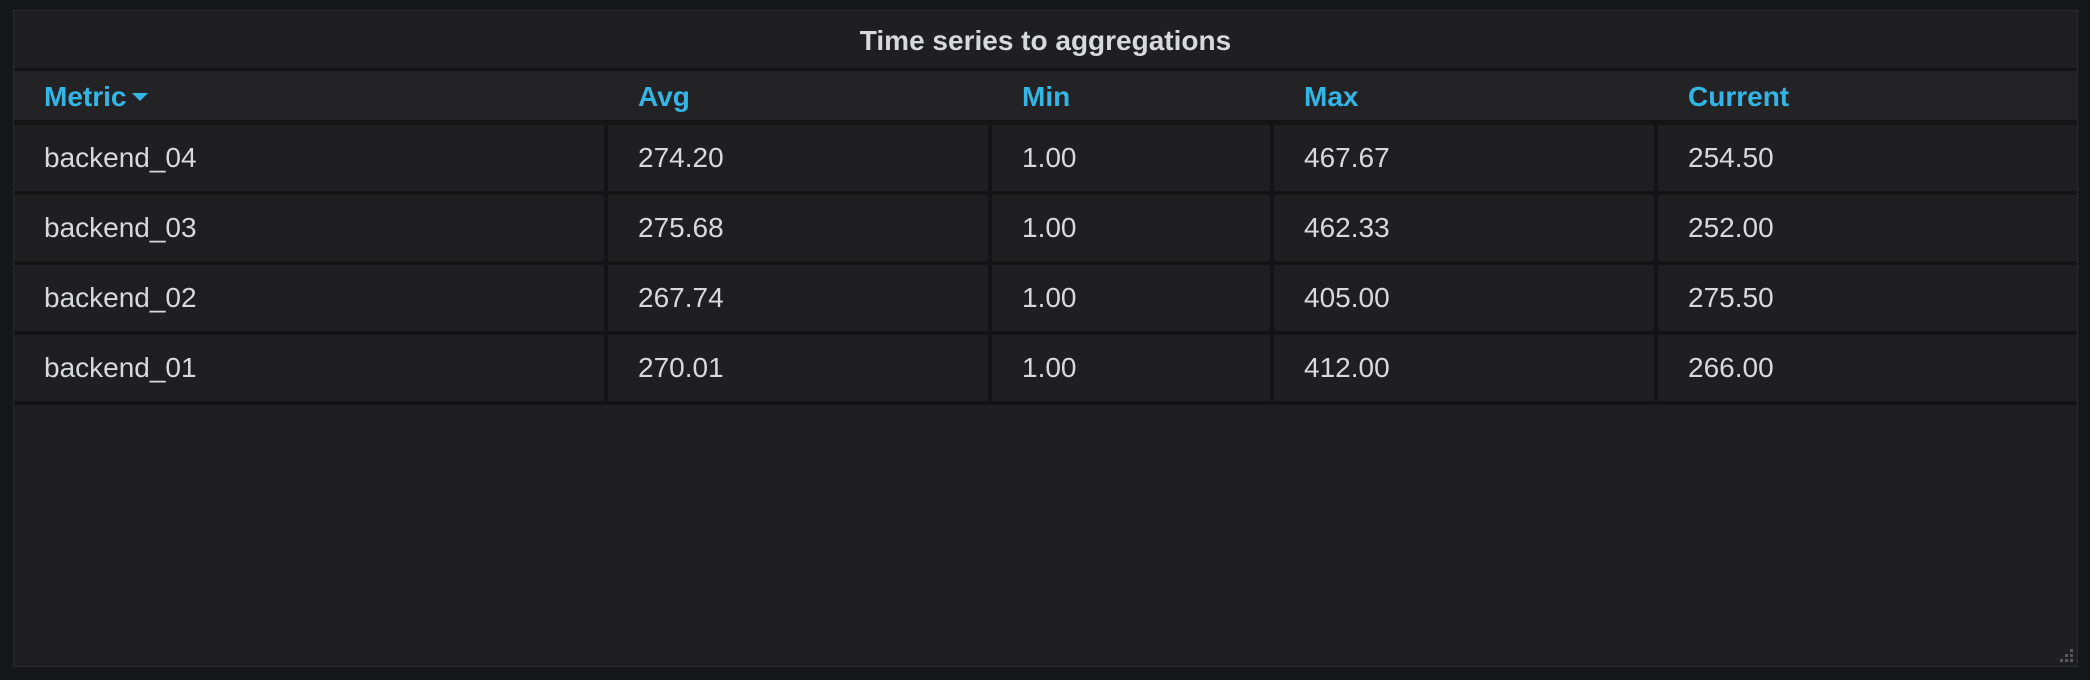 The height and width of the screenshot is (680, 2090). What do you see at coordinates (120, 297) in the screenshot?
I see `cell-metric: backend_02` at bounding box center [120, 297].